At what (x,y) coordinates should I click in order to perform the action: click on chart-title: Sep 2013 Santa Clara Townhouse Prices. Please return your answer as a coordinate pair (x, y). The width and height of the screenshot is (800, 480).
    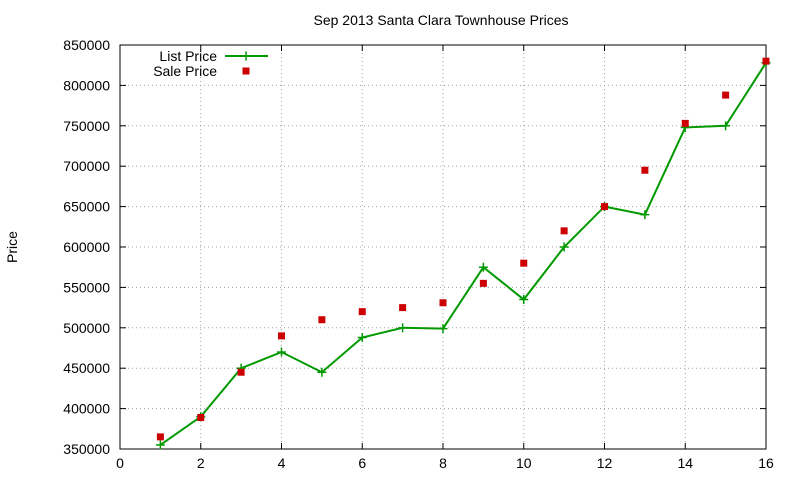
    Looking at the image, I should click on (440, 20).